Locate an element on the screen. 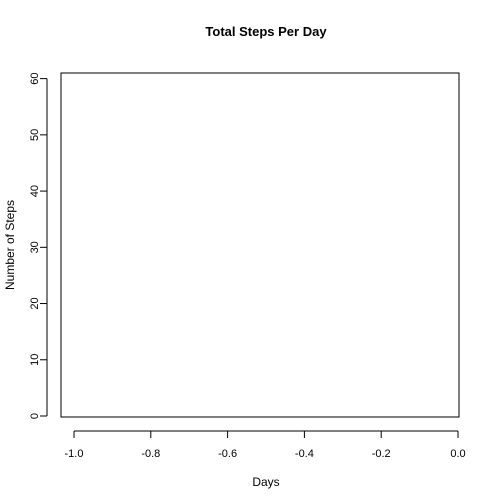 The height and width of the screenshot is (504, 504). chart-title: Total Steps Per Day is located at coordinates (266, 31).